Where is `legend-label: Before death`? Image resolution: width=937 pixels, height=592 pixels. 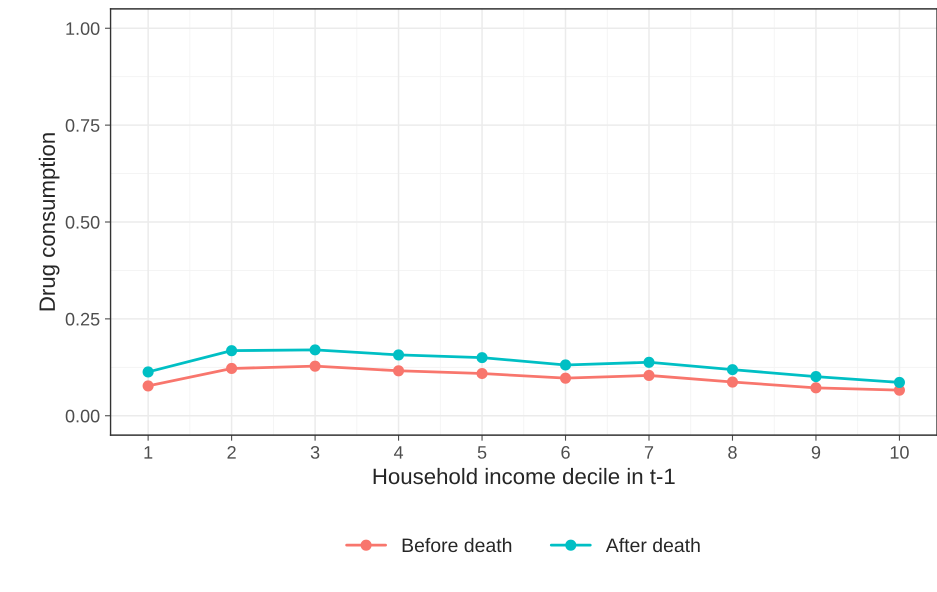 legend-label: Before death is located at coordinates (457, 545).